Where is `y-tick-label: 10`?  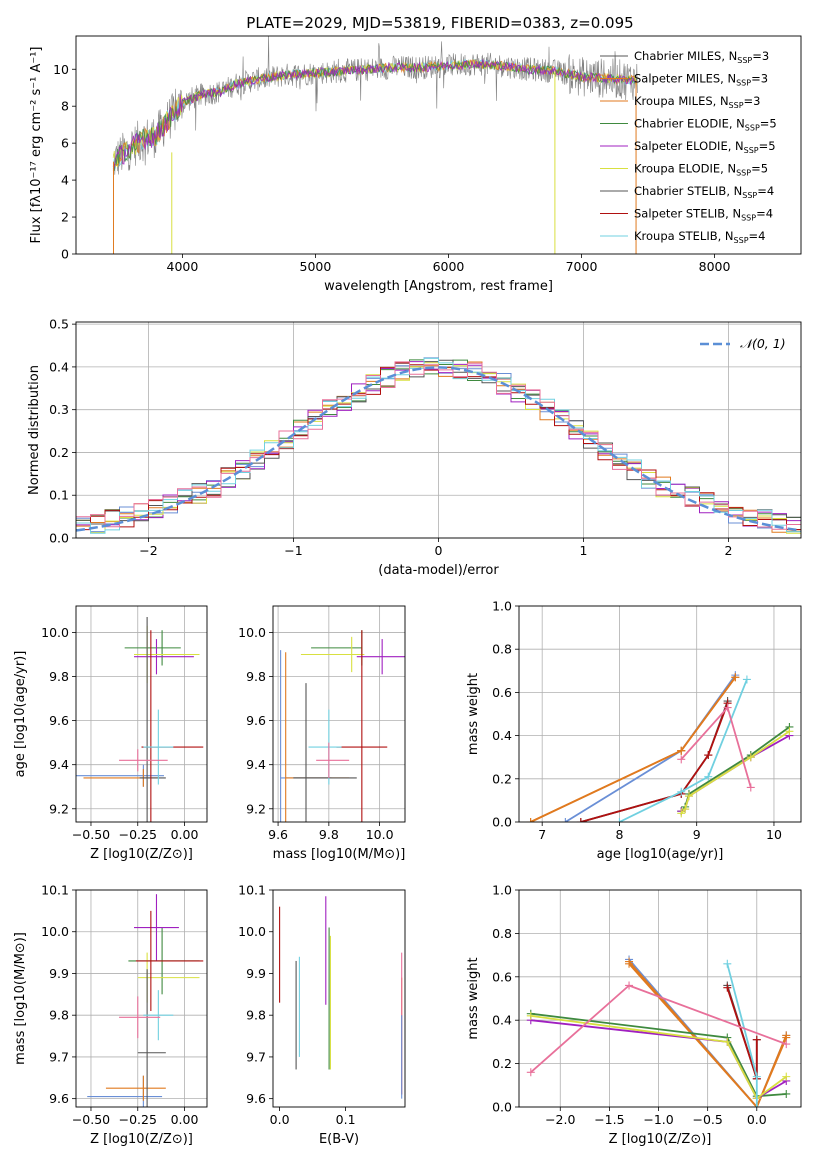
y-tick-label: 10 is located at coordinates (61, 69).